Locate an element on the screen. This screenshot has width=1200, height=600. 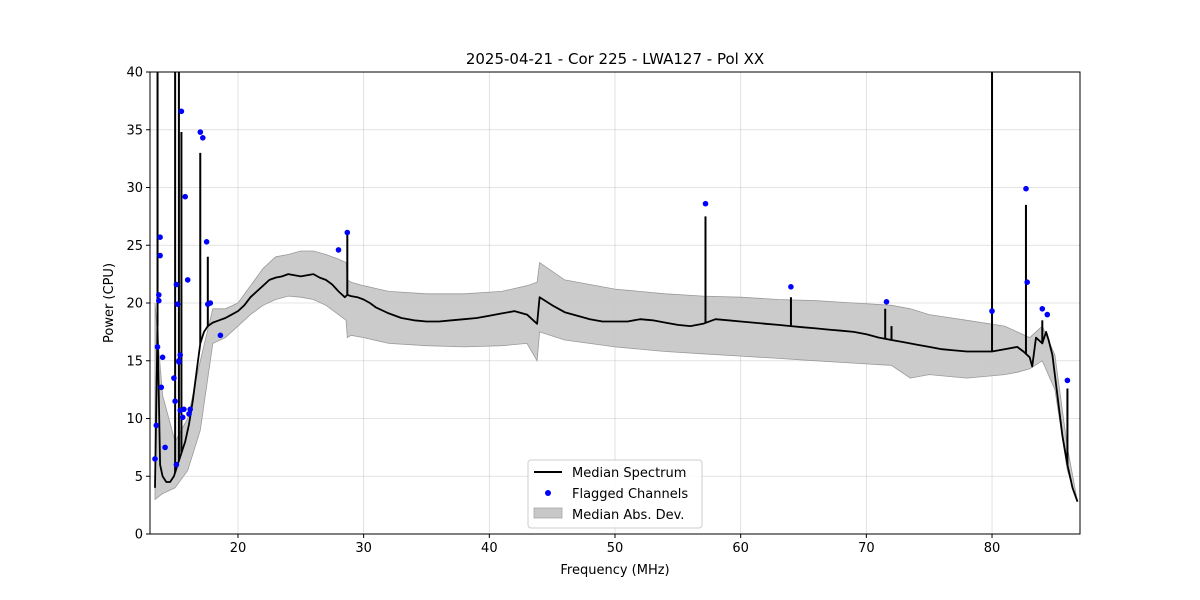
y-tick-label: 30 is located at coordinates (134, 188).